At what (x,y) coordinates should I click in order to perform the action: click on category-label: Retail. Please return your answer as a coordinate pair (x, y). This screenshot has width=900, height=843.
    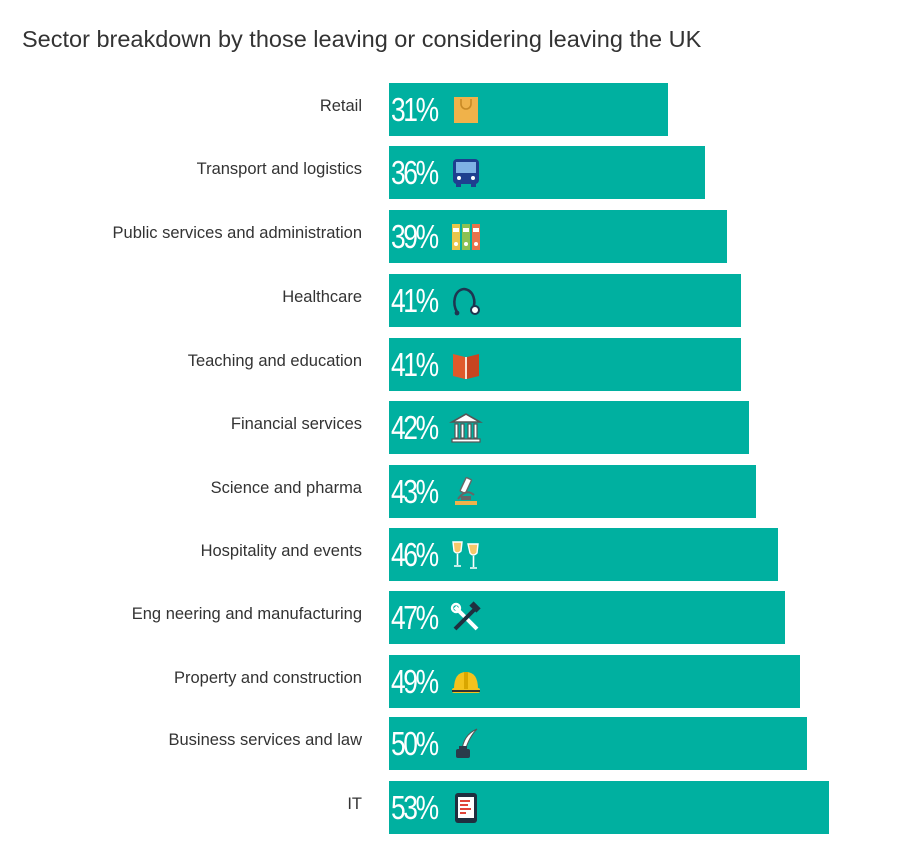
    Looking at the image, I should click on (340, 106).